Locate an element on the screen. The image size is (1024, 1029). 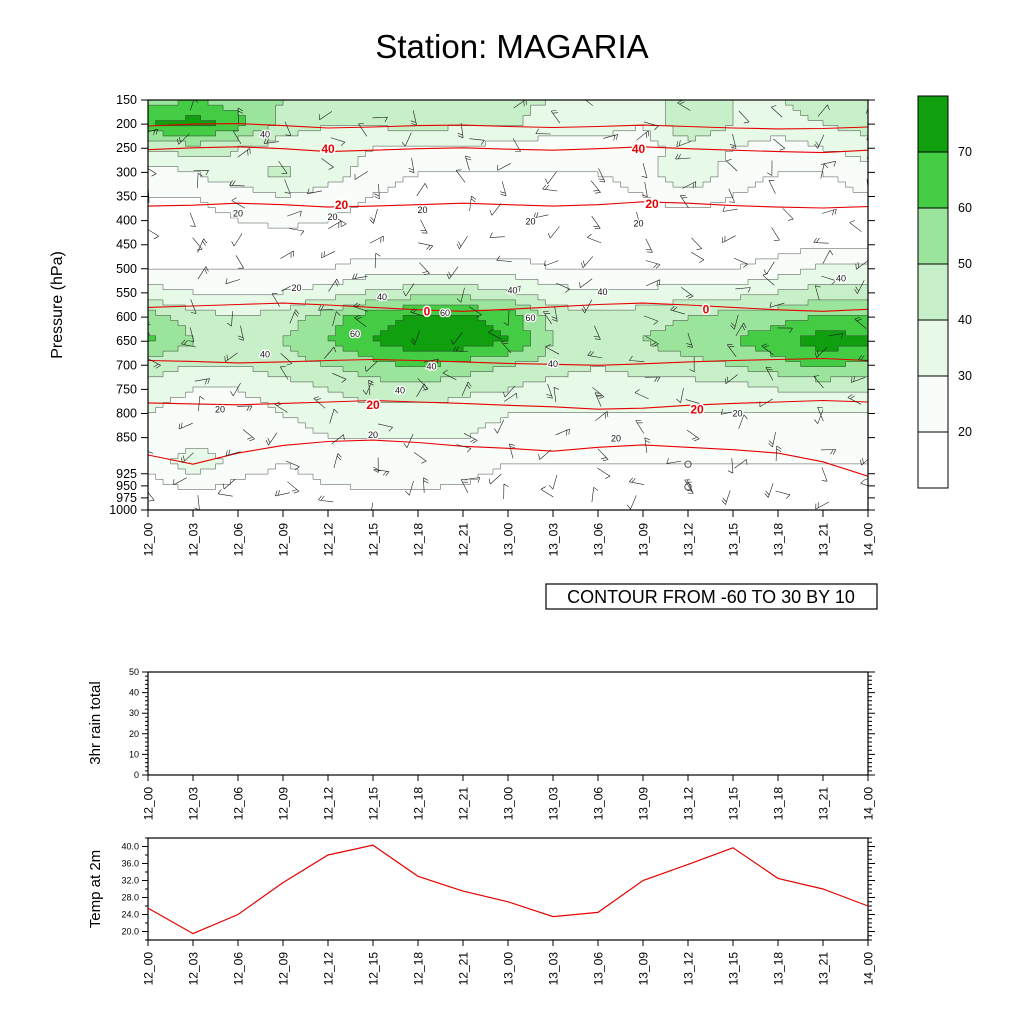
pressure-tick-label: 600 is located at coordinates (126, 317).